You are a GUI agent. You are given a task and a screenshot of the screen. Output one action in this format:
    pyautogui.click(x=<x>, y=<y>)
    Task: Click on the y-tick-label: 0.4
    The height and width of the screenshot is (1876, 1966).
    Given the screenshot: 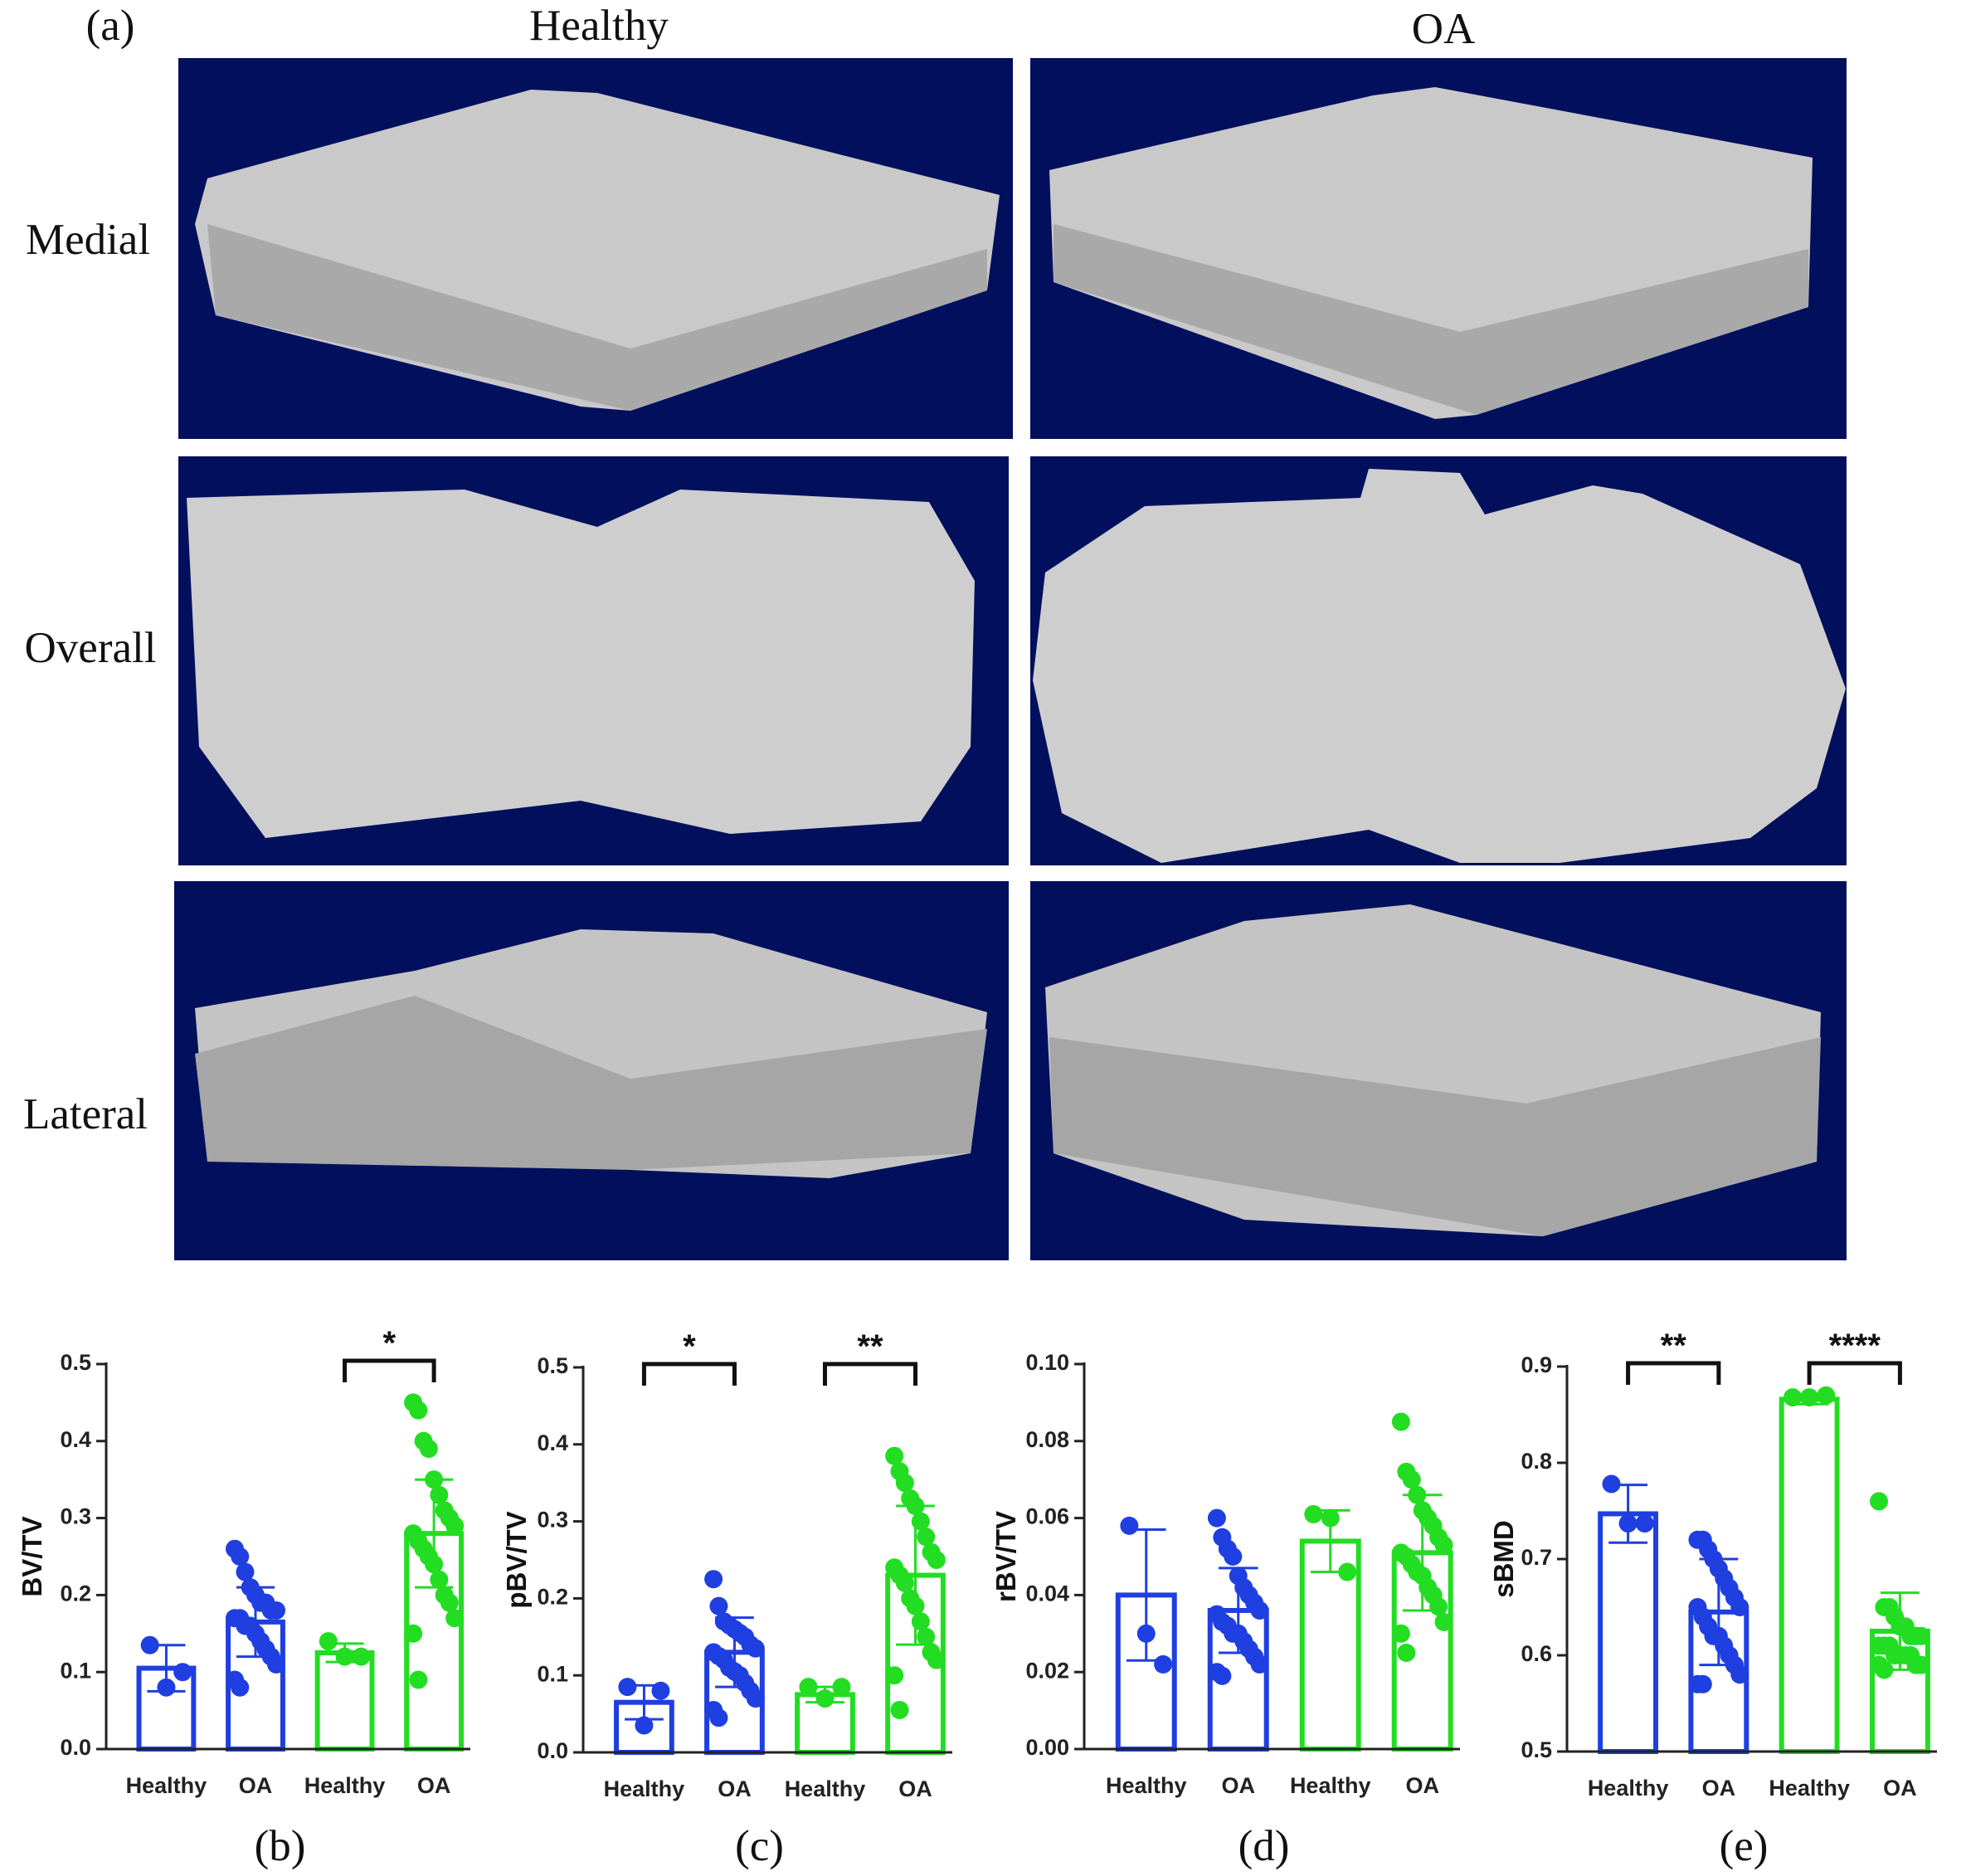 What is the action you would take?
    pyautogui.click(x=76, y=1440)
    